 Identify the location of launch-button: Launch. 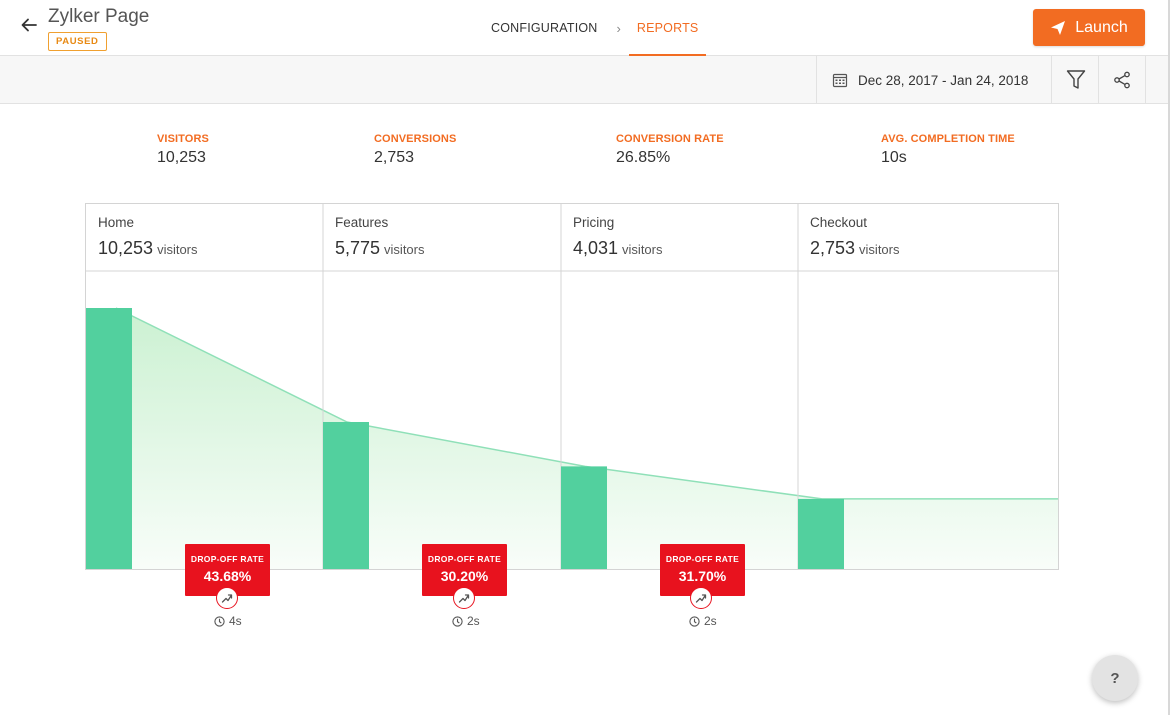
(1089, 27).